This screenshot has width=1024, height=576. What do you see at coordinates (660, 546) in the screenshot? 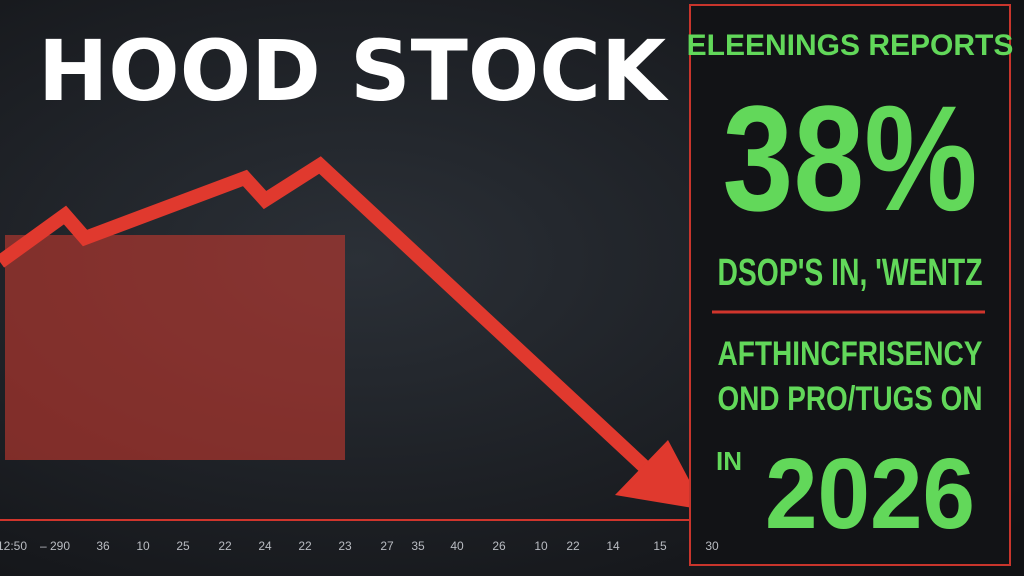
I see `axis-label: 15` at bounding box center [660, 546].